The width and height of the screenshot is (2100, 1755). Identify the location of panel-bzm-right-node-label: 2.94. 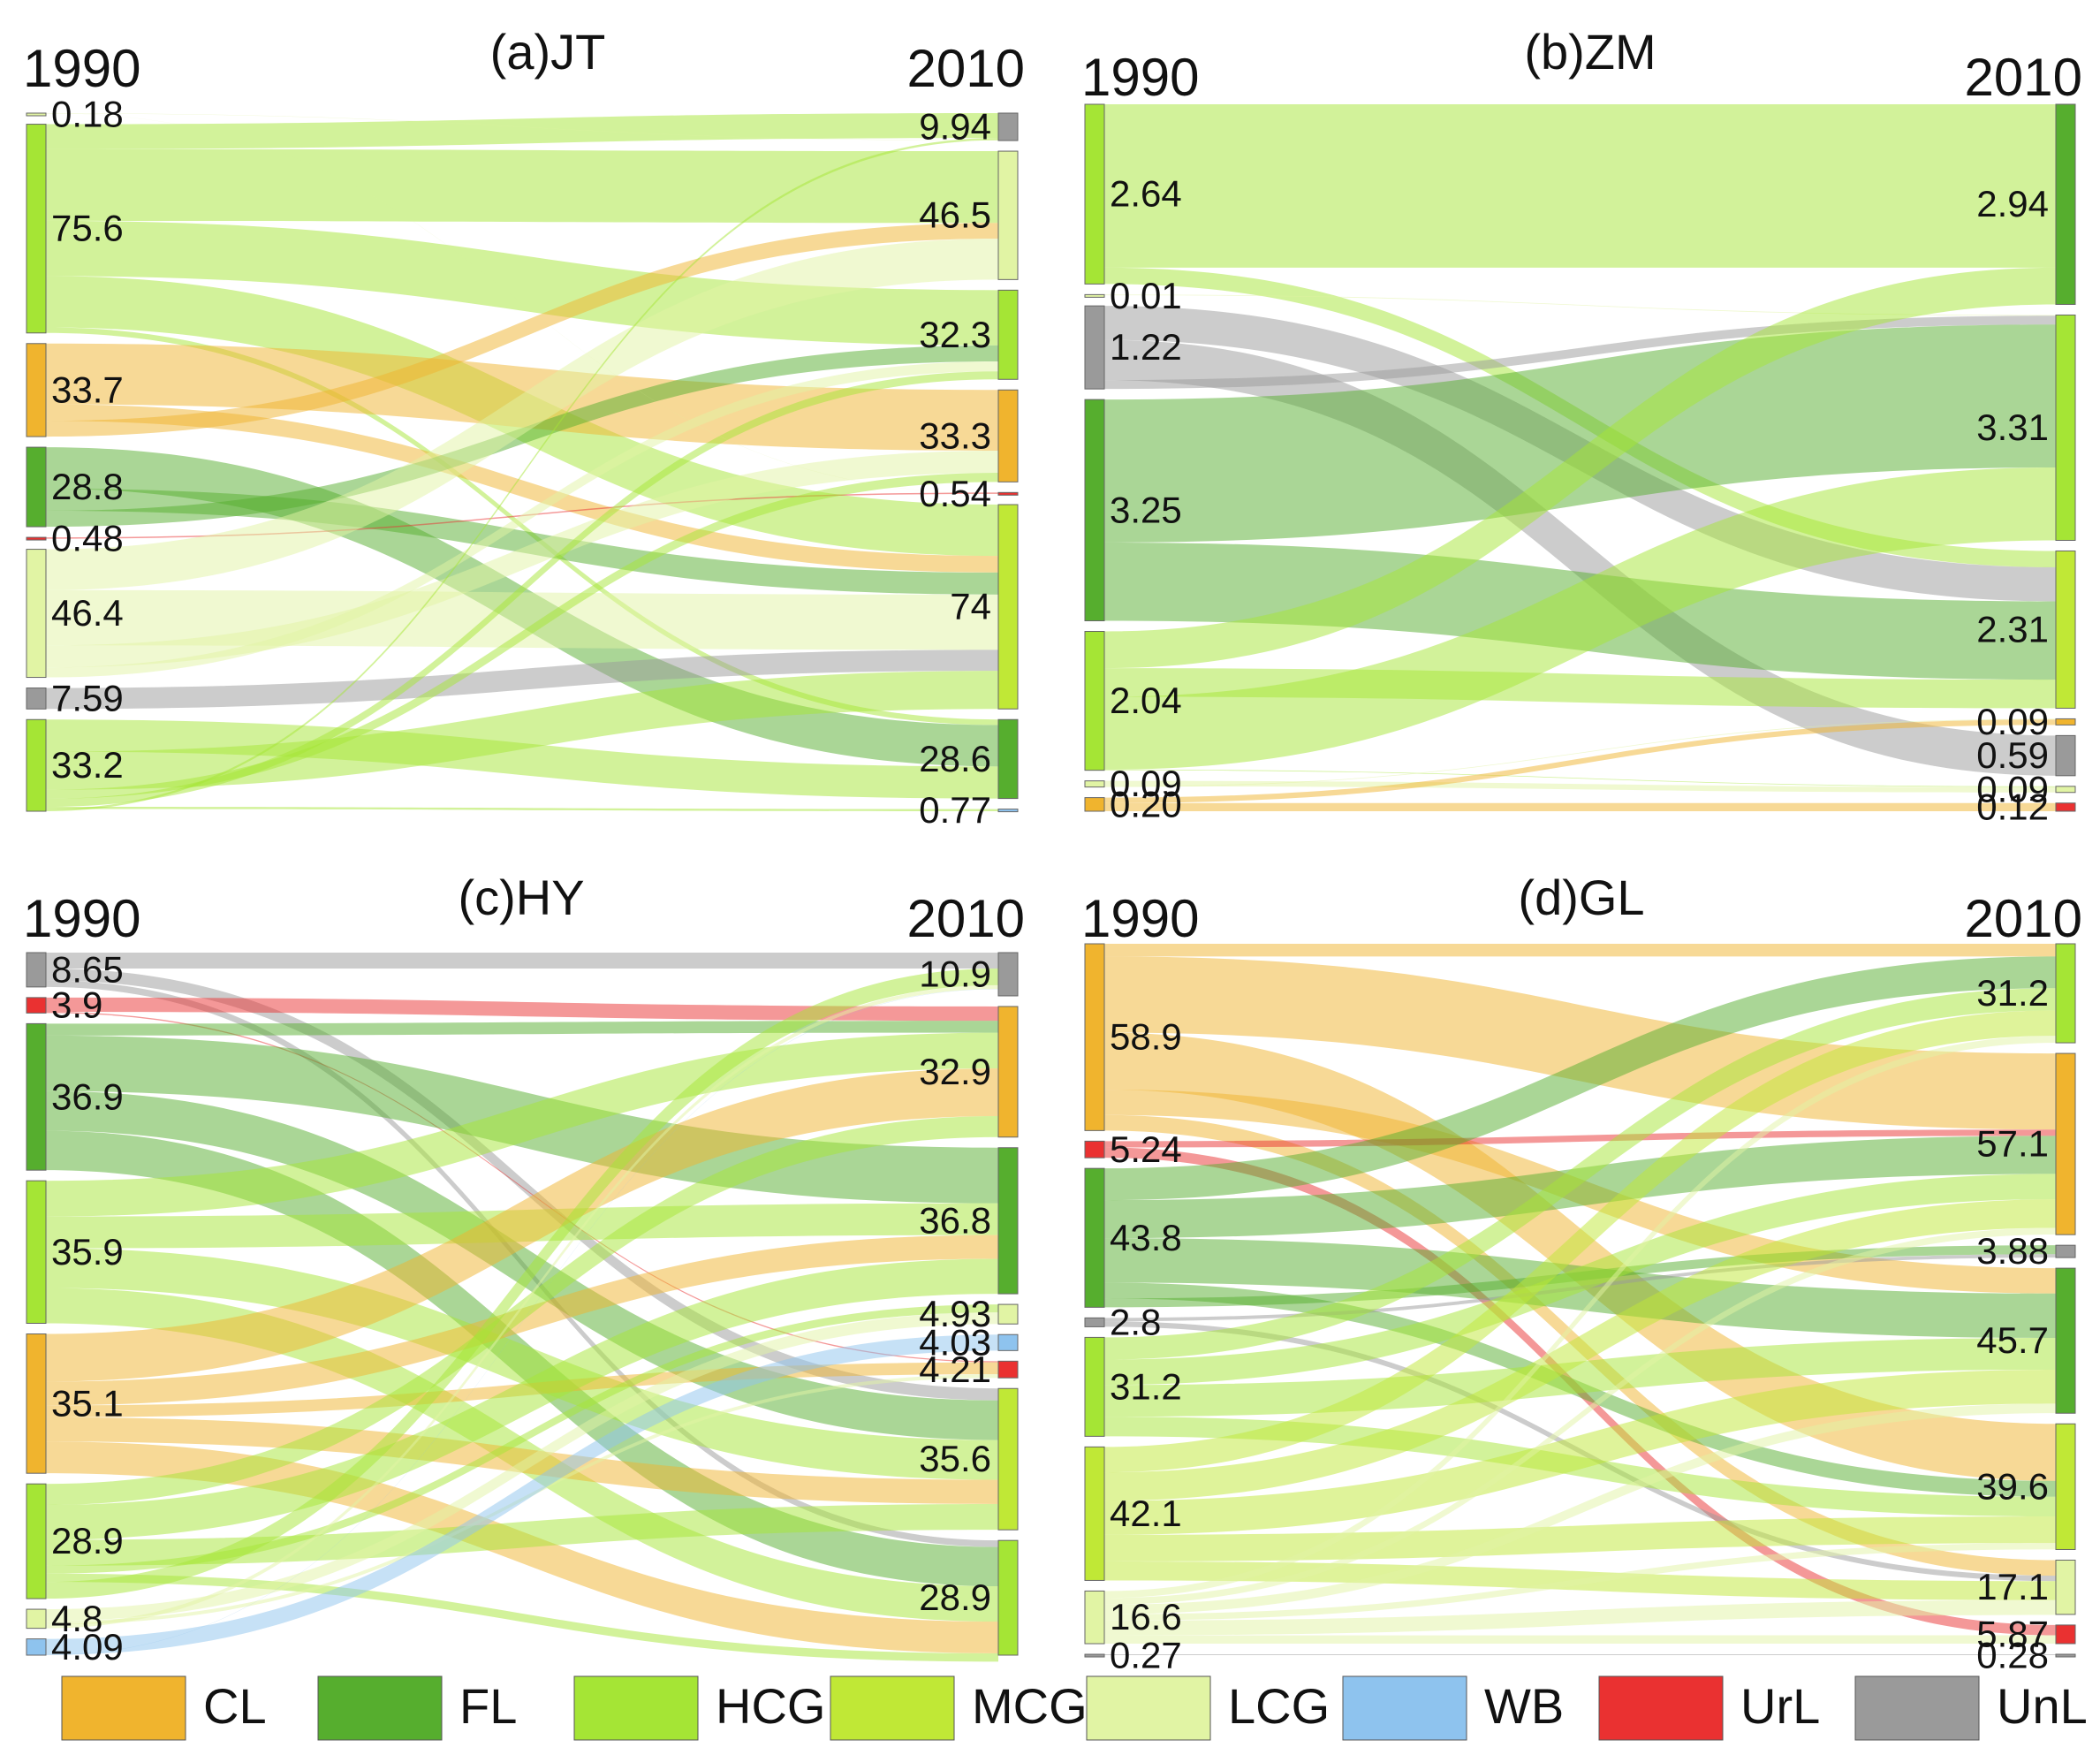
(2013, 203).